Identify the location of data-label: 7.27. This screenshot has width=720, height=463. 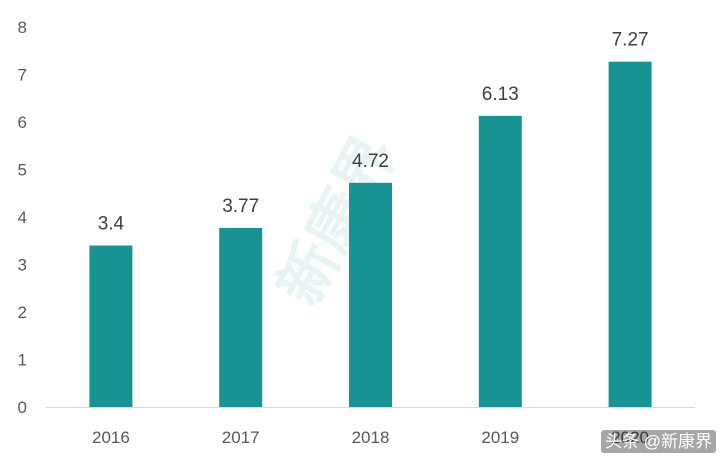
(630, 40).